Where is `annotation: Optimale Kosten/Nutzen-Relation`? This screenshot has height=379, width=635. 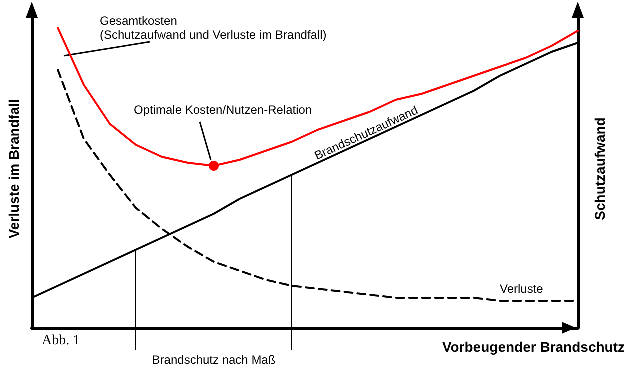
annotation: Optimale Kosten/Nutzen-Relation is located at coordinates (223, 110).